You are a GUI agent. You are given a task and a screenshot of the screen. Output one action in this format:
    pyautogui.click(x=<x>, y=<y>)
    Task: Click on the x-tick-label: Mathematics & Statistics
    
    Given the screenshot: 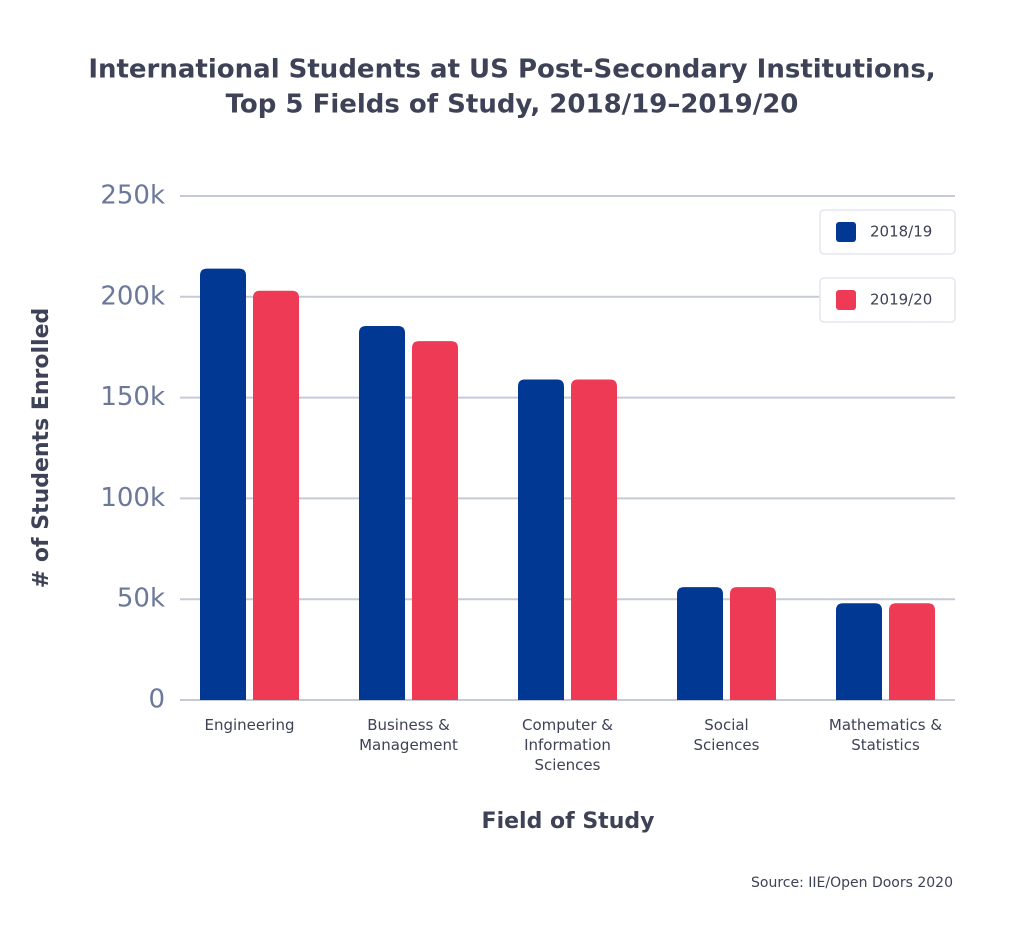 What is the action you would take?
    pyautogui.click(x=885, y=735)
    